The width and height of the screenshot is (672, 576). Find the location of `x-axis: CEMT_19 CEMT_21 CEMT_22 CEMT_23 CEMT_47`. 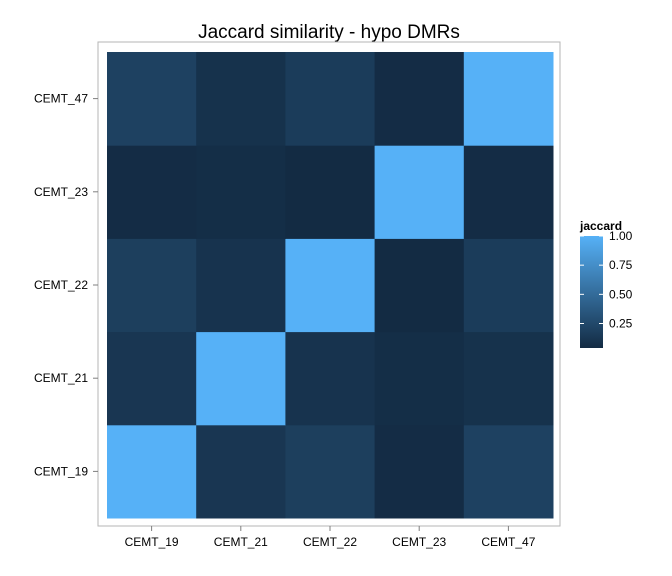

x-axis: CEMT_19 CEMT_21 CEMT_22 CEMT_23 CEMT_47 is located at coordinates (330, 537).